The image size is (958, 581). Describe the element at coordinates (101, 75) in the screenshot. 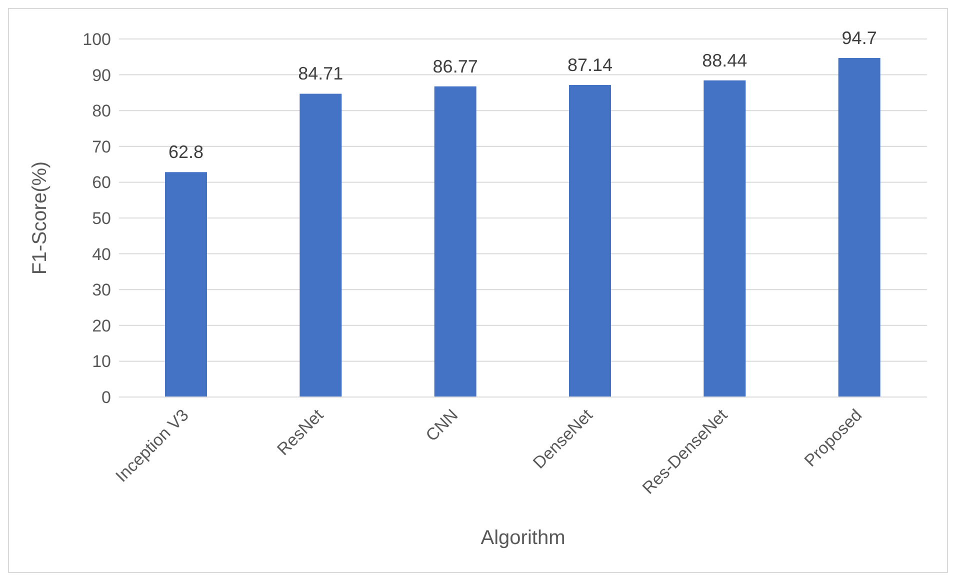

I see `y-tick-label: 90` at that location.